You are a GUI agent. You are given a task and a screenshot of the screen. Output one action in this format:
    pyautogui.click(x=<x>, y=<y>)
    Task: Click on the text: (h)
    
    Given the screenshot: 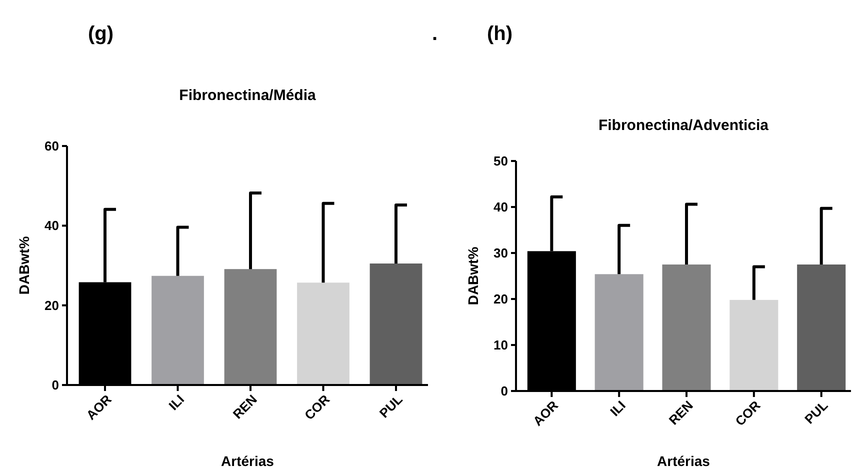 What is the action you would take?
    pyautogui.click(x=500, y=34)
    